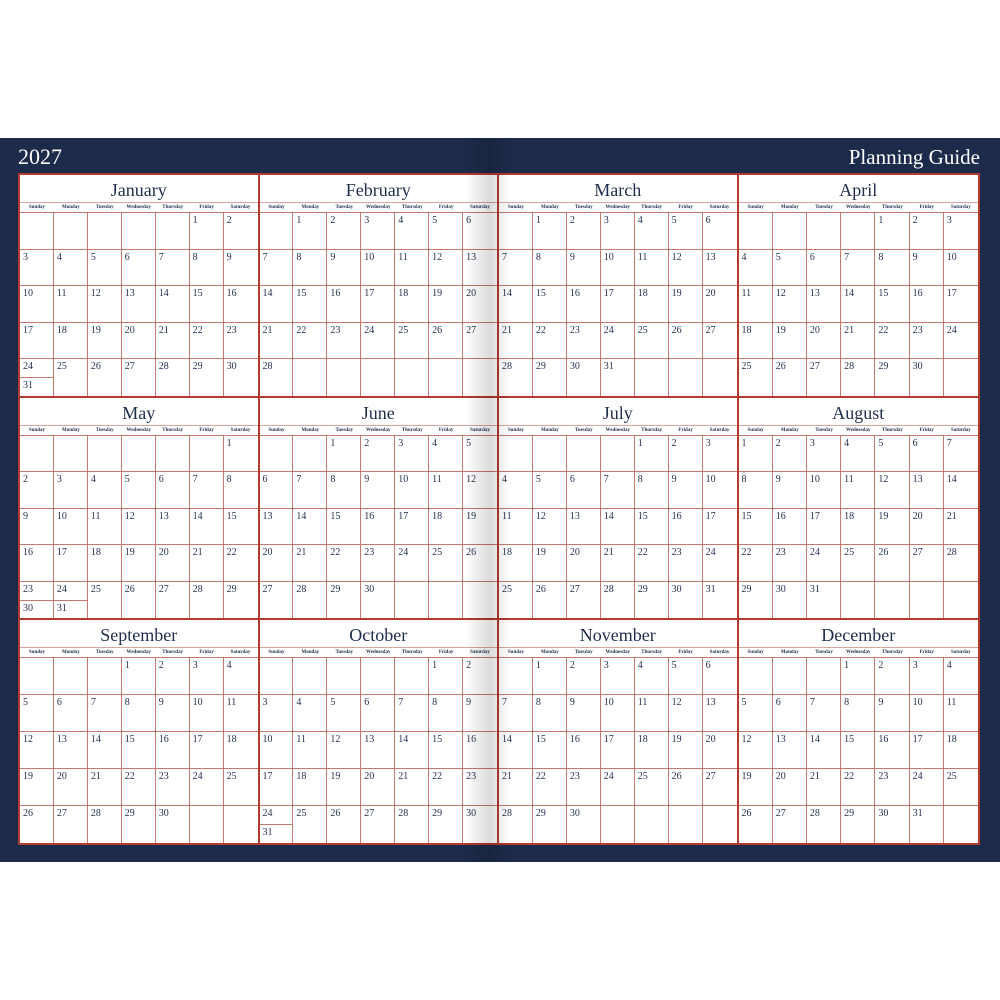  Describe the element at coordinates (480, 527) in the screenshot. I see `day-cell: 19` at that location.